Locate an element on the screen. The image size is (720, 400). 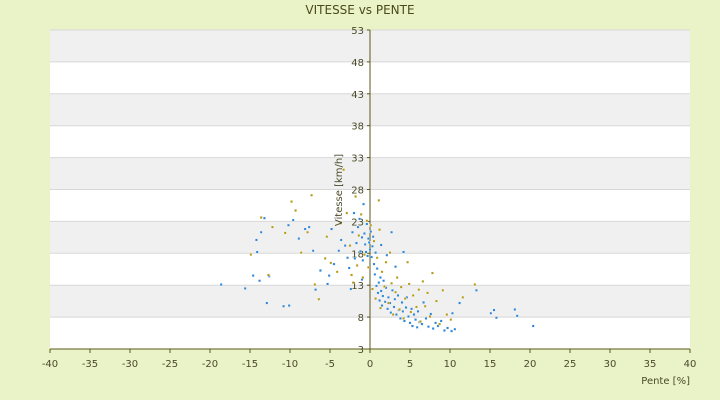
x-tick-label: -15 is located at coordinates (250, 364).